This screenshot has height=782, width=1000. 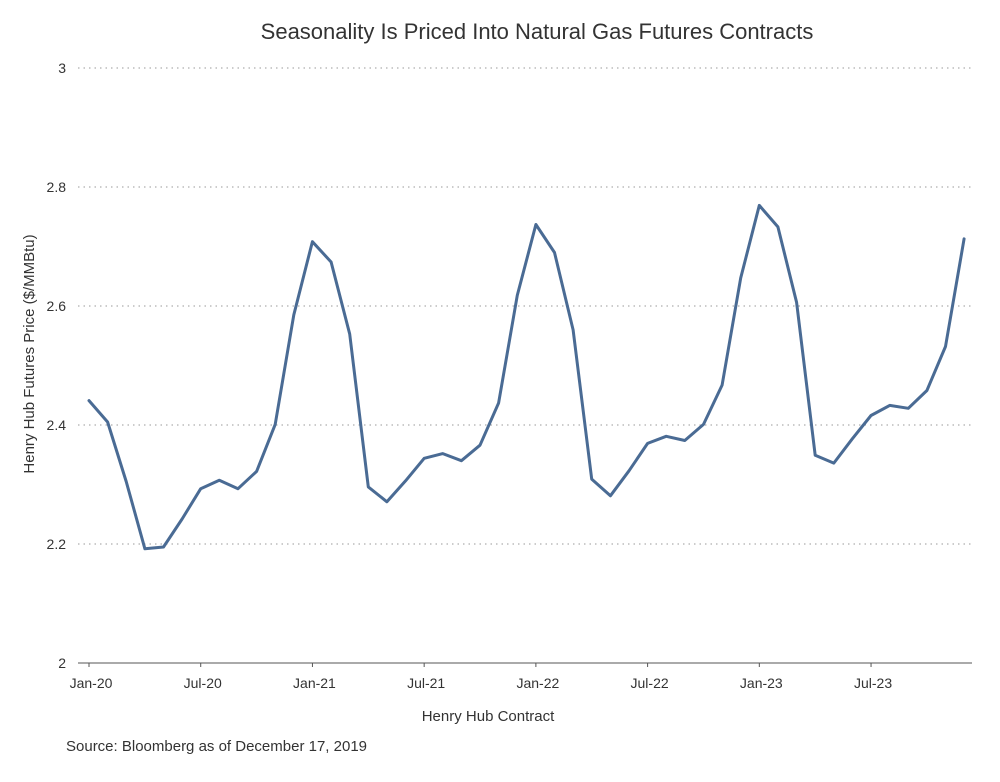 What do you see at coordinates (57, 425) in the screenshot?
I see `y-tick-label: 2.4` at bounding box center [57, 425].